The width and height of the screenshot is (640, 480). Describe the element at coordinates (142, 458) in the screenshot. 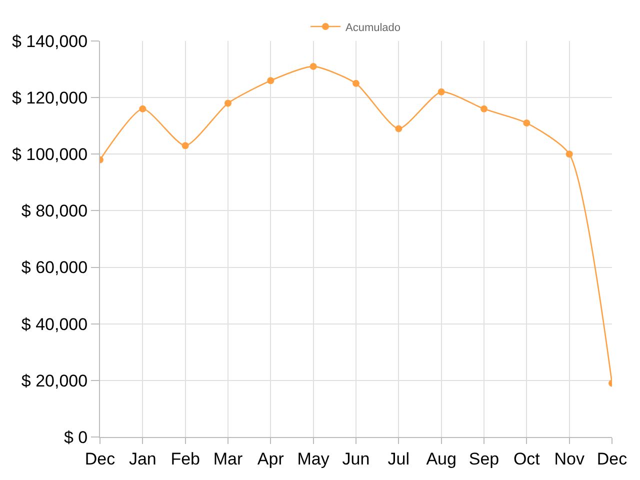

I see `x-tick-label: Jan` at that location.